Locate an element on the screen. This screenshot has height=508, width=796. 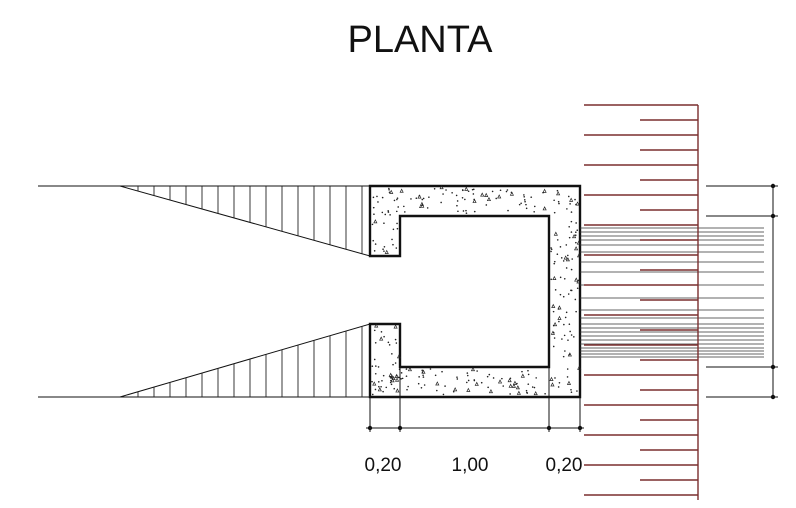
measuring-scale is located at coordinates (641, 302).